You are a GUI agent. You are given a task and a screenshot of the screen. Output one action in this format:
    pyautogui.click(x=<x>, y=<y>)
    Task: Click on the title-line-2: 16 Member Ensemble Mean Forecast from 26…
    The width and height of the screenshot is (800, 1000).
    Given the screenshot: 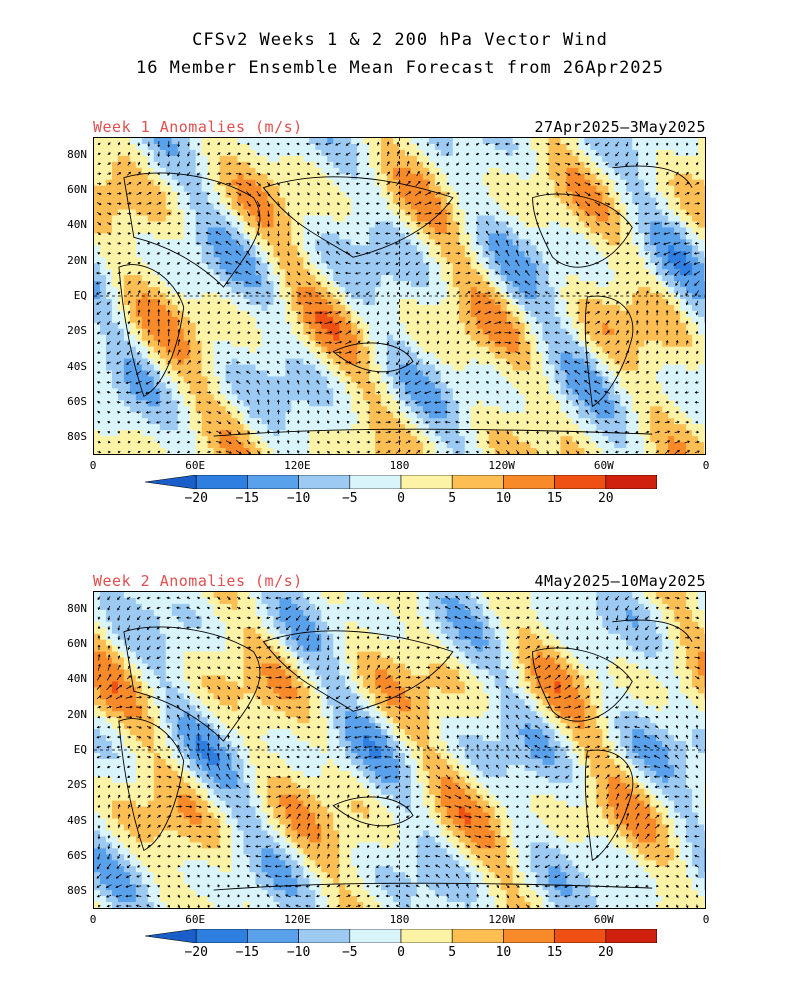 What is the action you would take?
    pyautogui.click(x=400, y=68)
    